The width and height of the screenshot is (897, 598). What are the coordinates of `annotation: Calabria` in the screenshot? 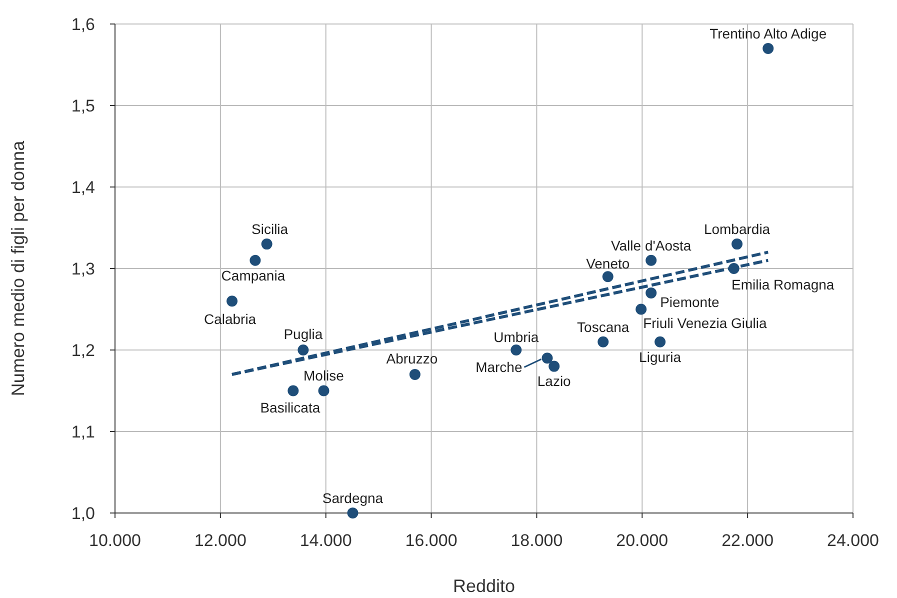 It's located at (230, 319).